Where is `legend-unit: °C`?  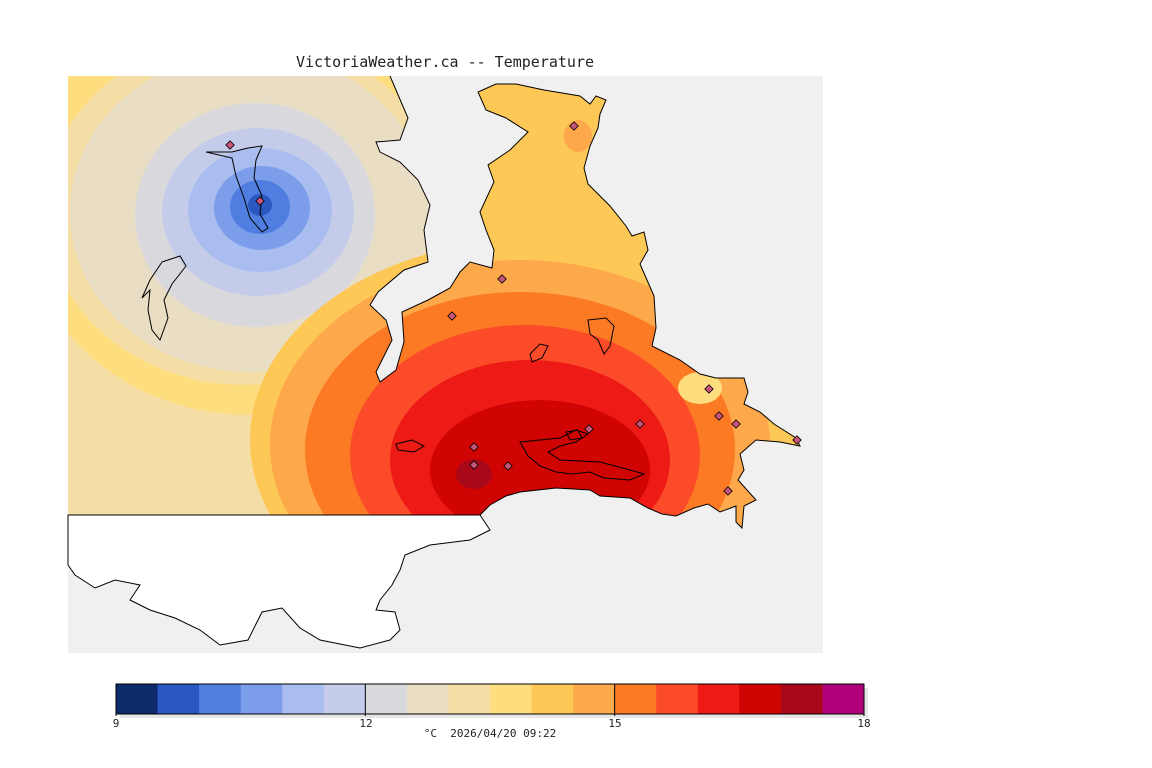 legend-unit: °C is located at coordinates (430, 733).